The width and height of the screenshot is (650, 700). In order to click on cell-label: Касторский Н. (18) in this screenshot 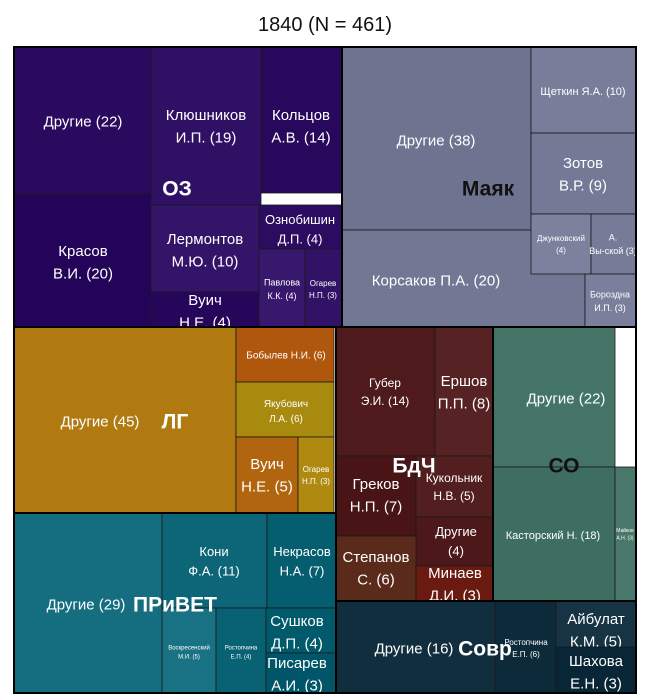, I will do `click(553, 536)`.